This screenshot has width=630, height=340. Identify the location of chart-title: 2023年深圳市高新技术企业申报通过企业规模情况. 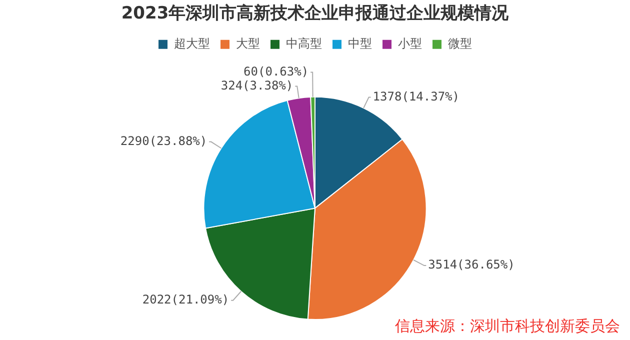
(315, 14).